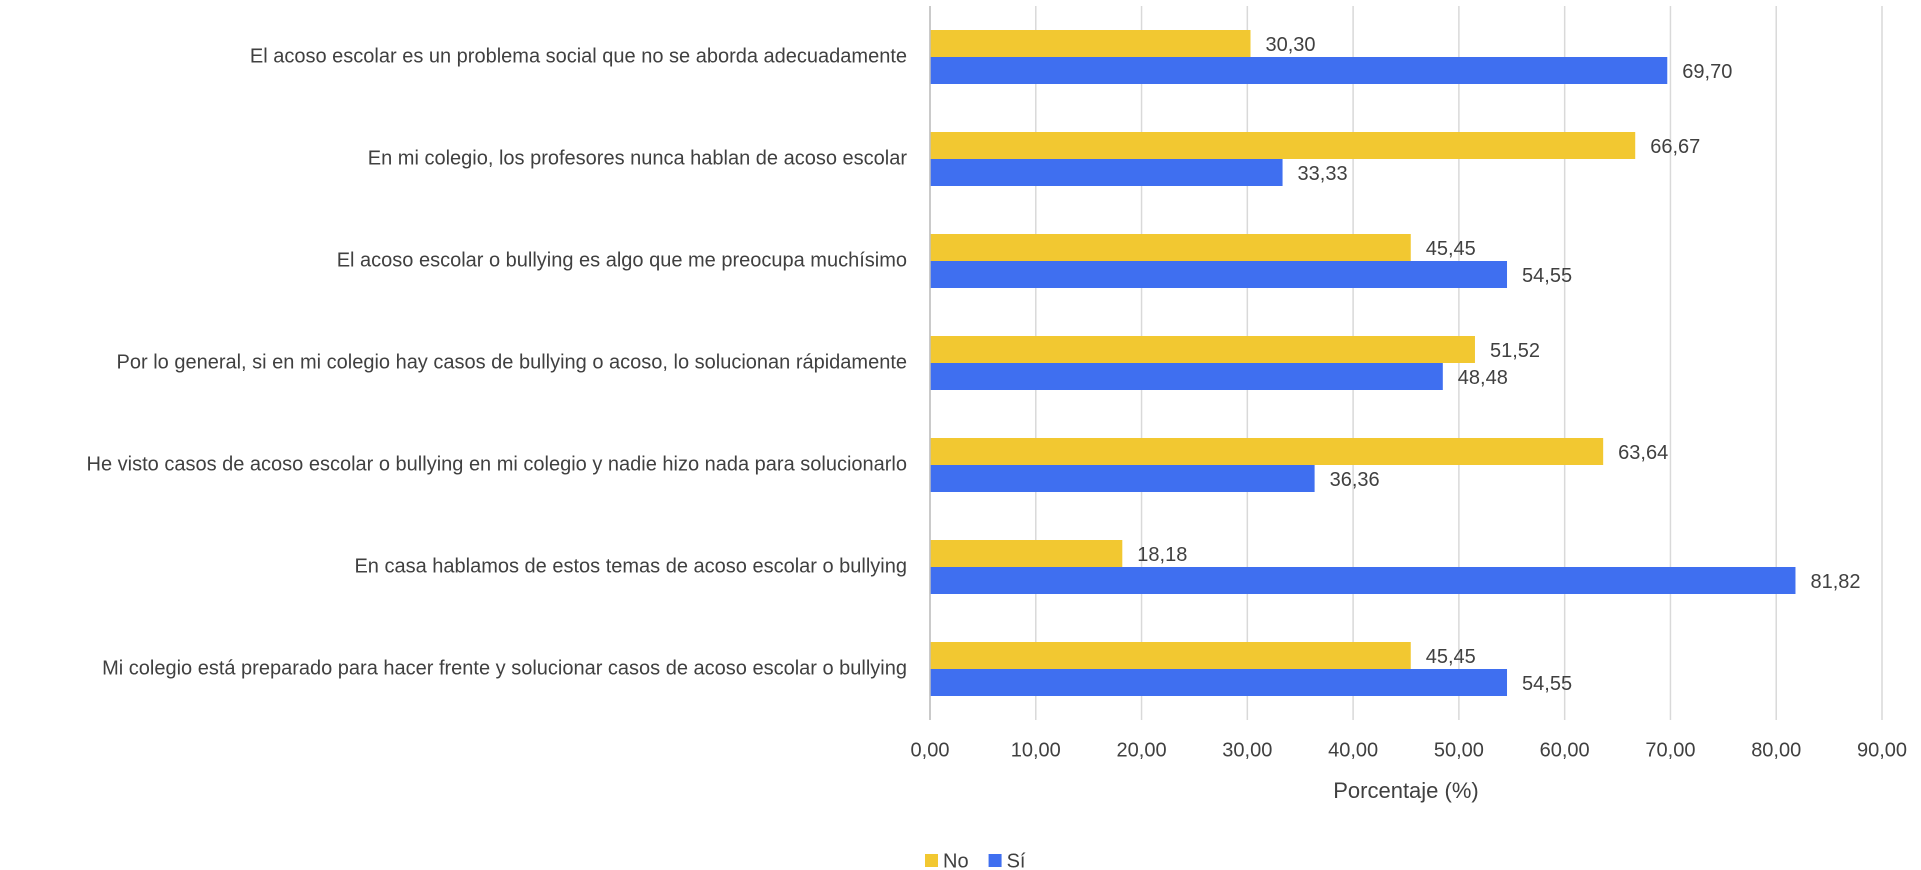 The image size is (1921, 870). I want to click on data-label: 63,64, so click(1643, 453).